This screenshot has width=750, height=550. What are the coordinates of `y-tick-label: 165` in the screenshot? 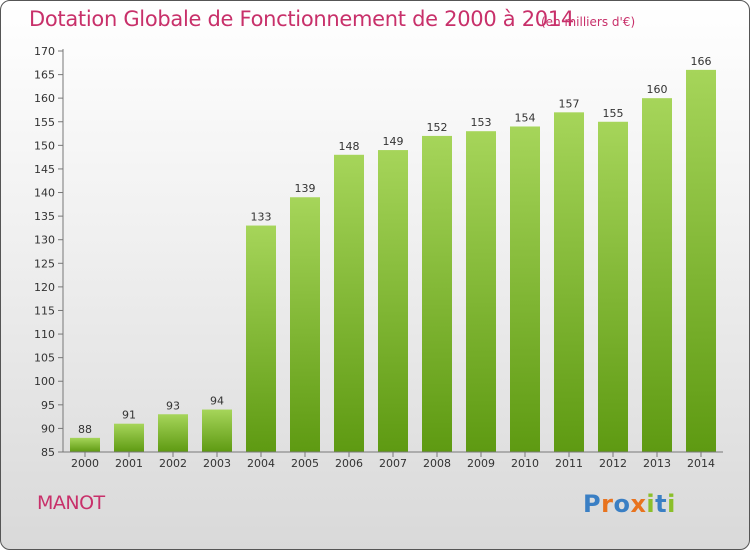 It's located at (44, 75).